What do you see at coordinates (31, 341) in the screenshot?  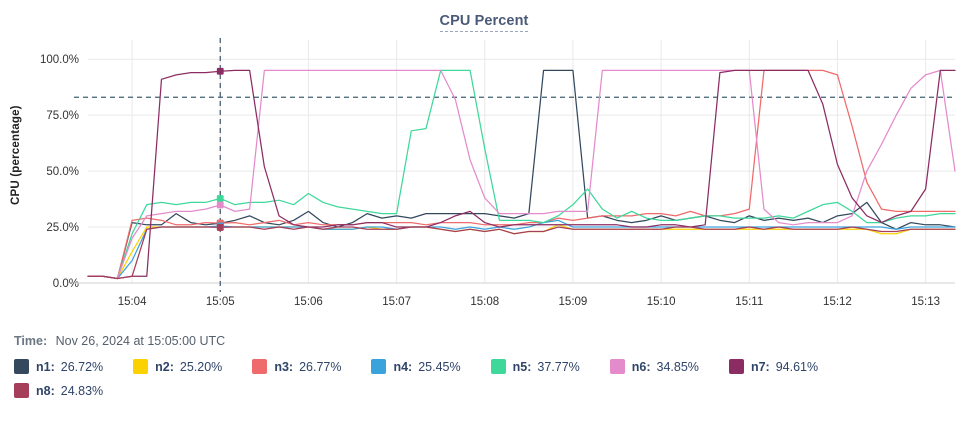 I see `time-label: Time:` at bounding box center [31, 341].